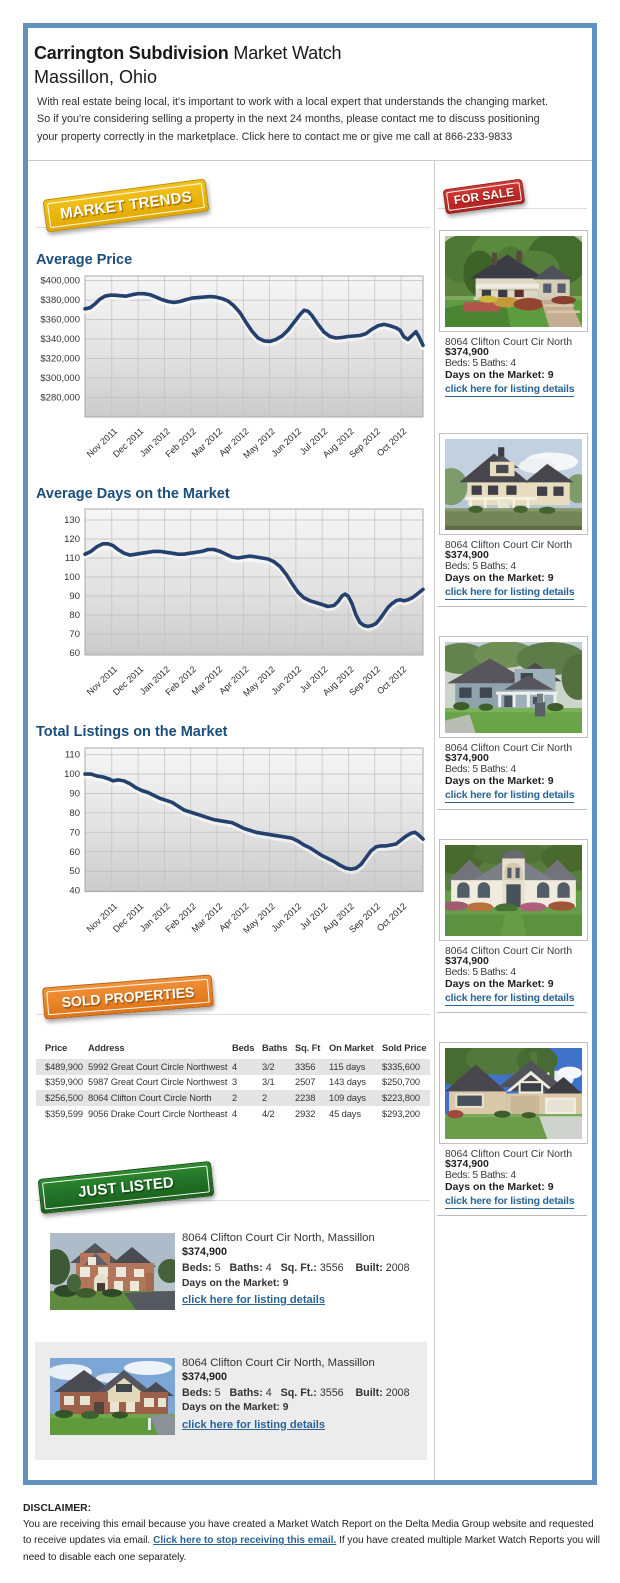 Image resolution: width=620 pixels, height=1583 pixels. Describe the element at coordinates (60, 320) in the screenshot. I see `svg-text: $360,000` at that location.